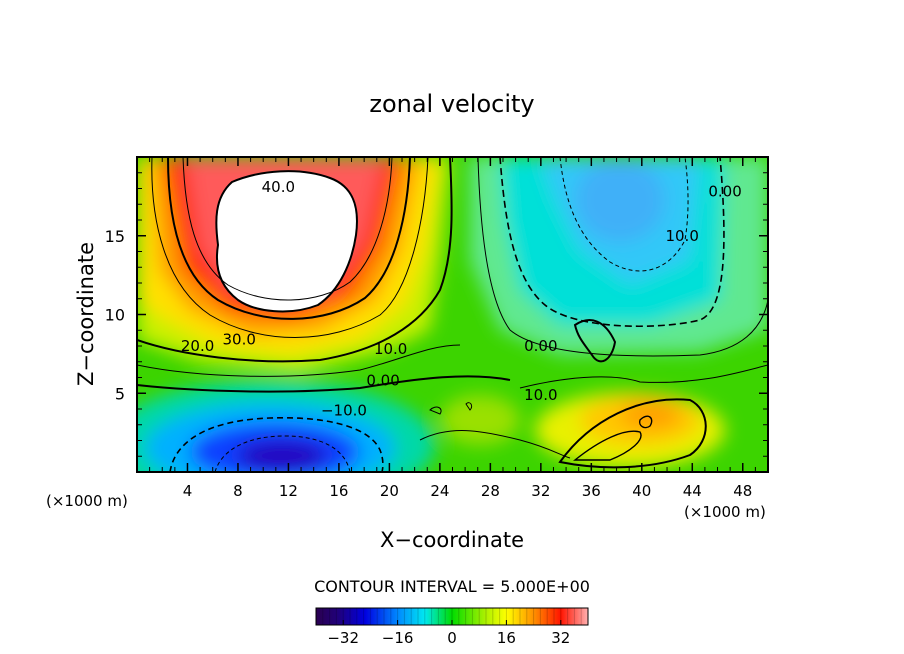  What do you see at coordinates (115, 315) in the screenshot?
I see `y-tick-label: 10` at bounding box center [115, 315].